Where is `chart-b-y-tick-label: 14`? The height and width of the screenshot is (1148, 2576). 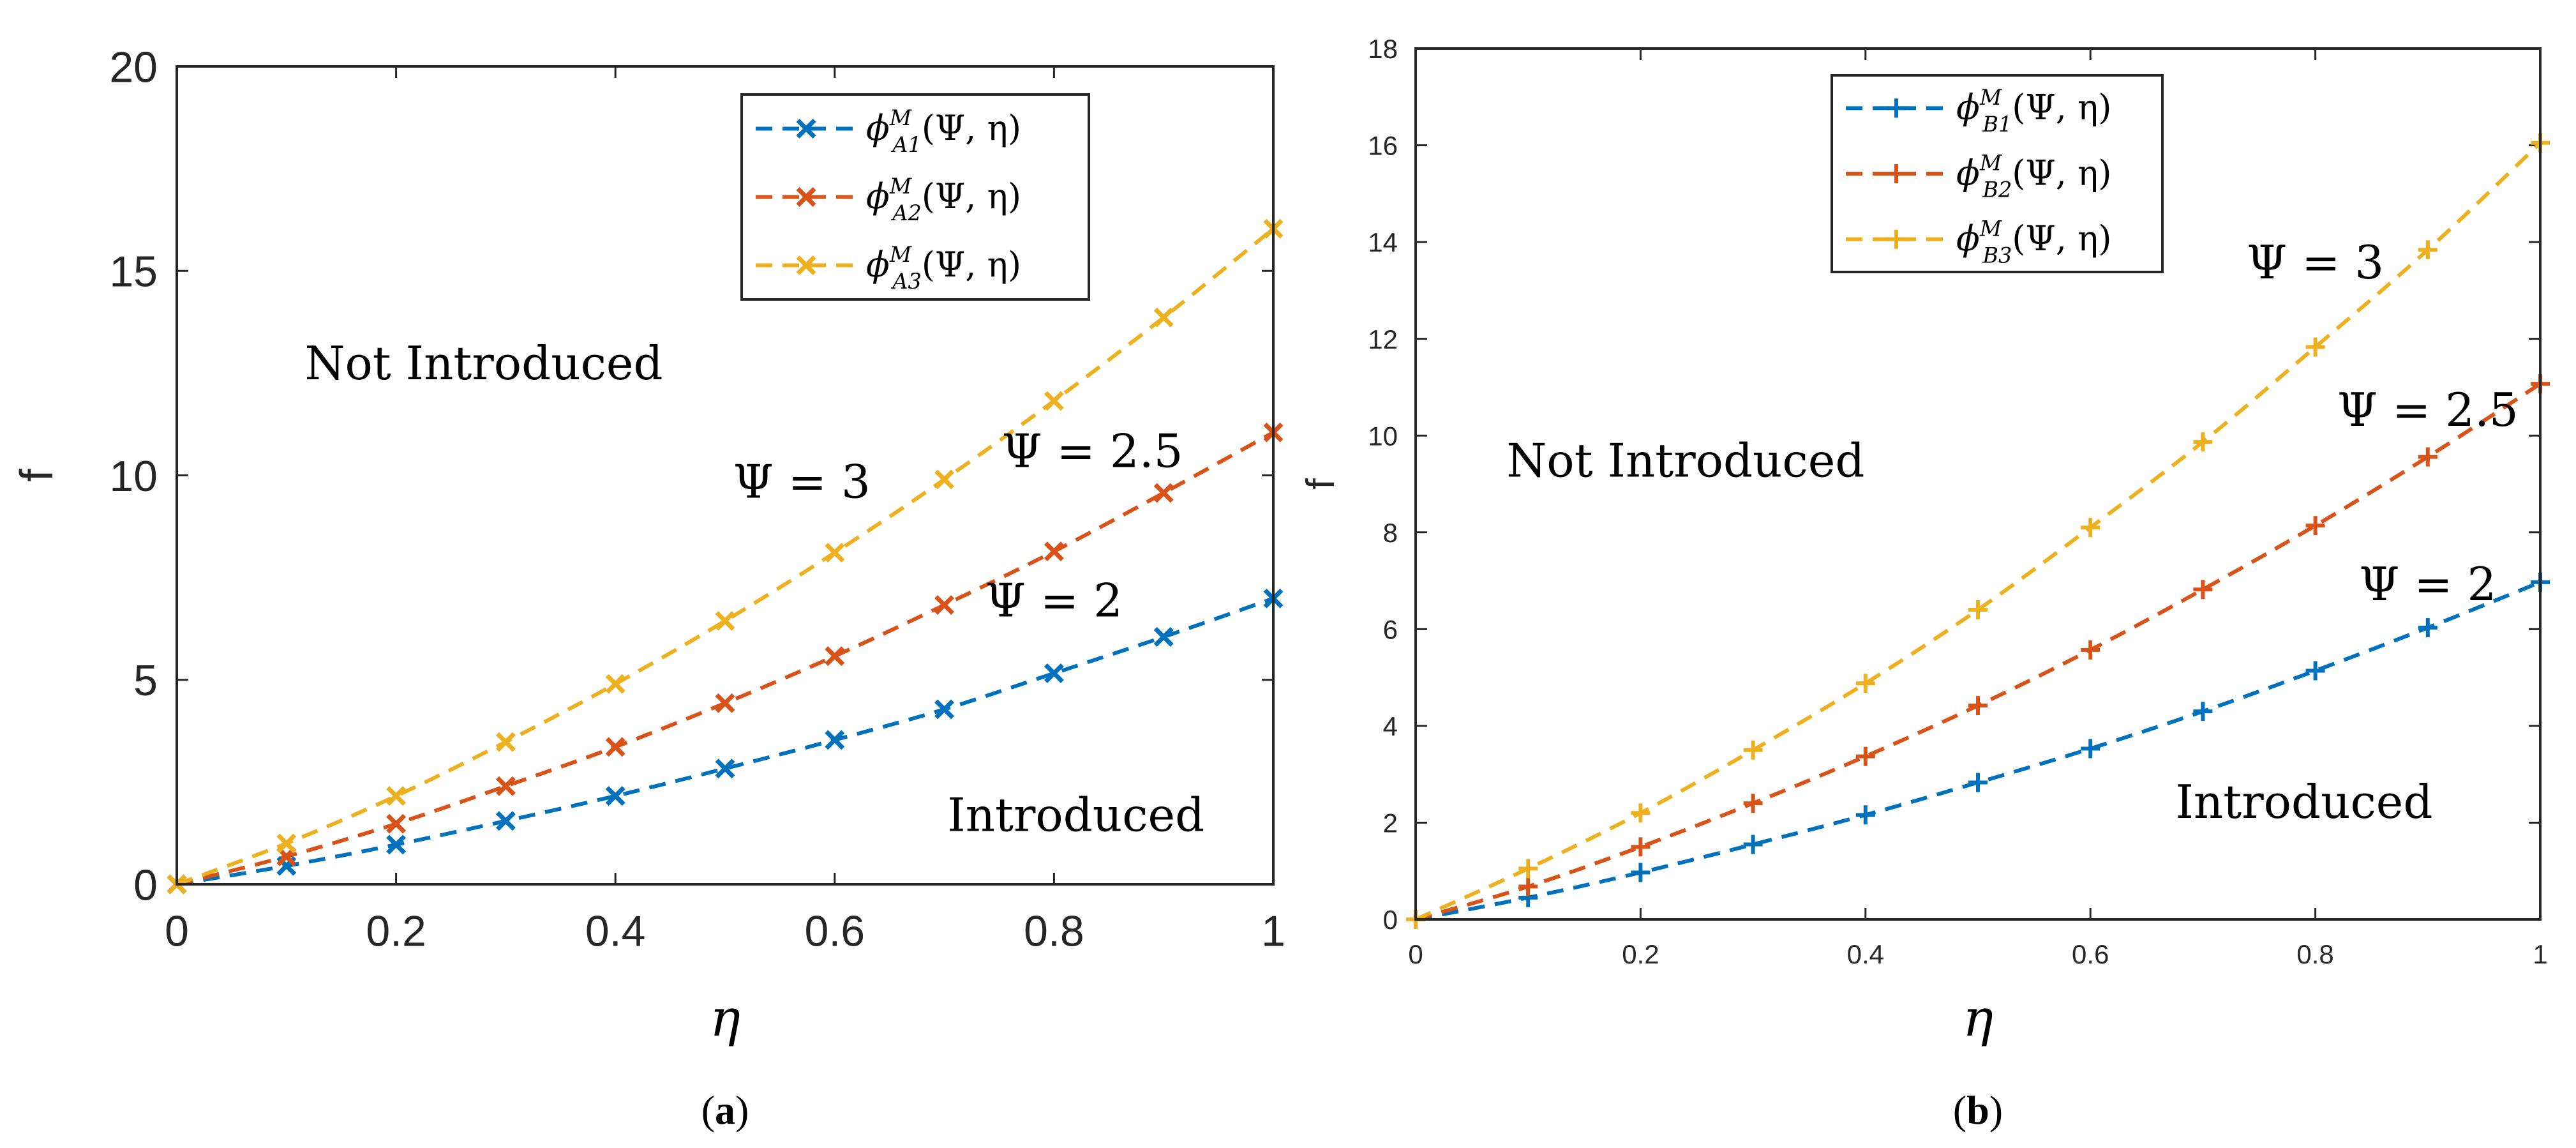 chart-b-y-tick-label: 14 is located at coordinates (1383, 242).